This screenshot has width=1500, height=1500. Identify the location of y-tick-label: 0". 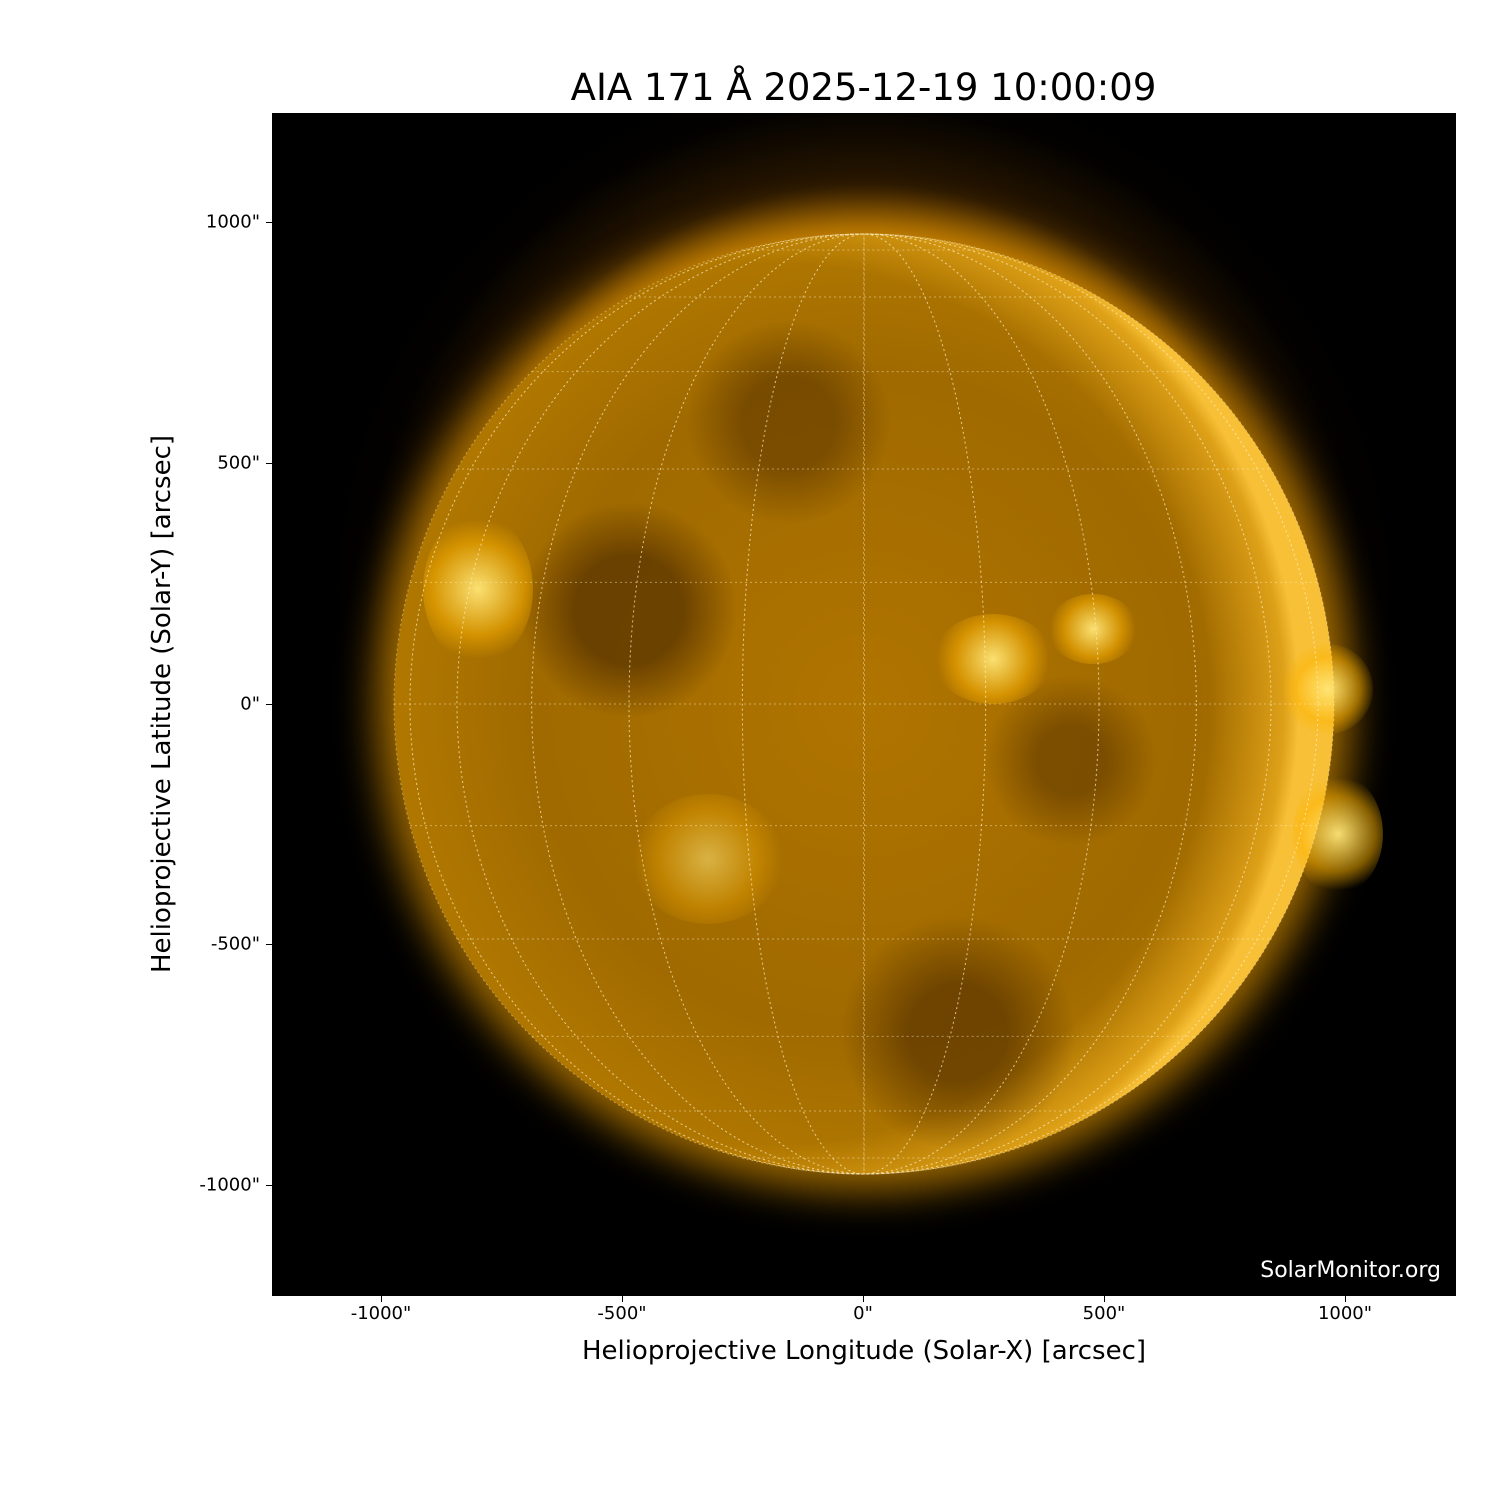
(250, 704).